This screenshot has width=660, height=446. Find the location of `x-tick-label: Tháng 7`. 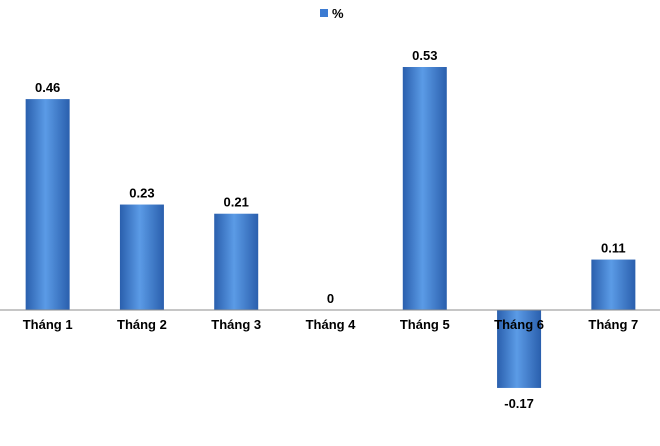

x-tick-label: Tháng 7 is located at coordinates (613, 324).